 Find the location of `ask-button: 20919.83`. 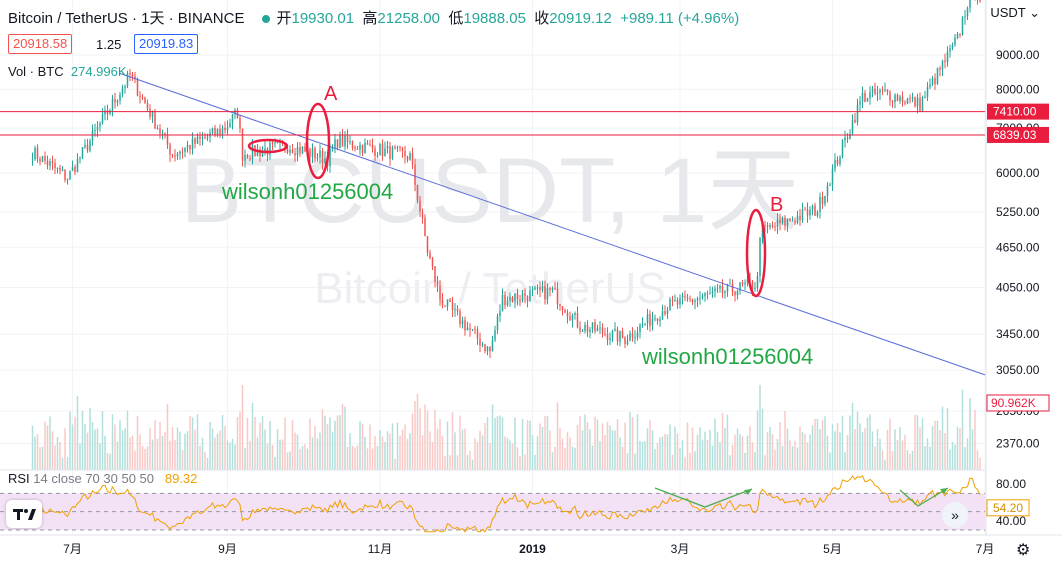

ask-button: 20919.83 is located at coordinates (166, 44).